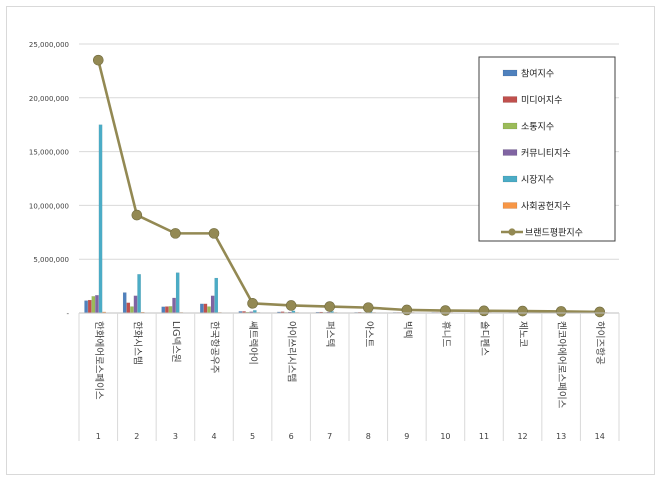 The height and width of the screenshot is (481, 660). What do you see at coordinates (537, 74) in the screenshot?
I see `legend-label: 참여지수` at bounding box center [537, 74].